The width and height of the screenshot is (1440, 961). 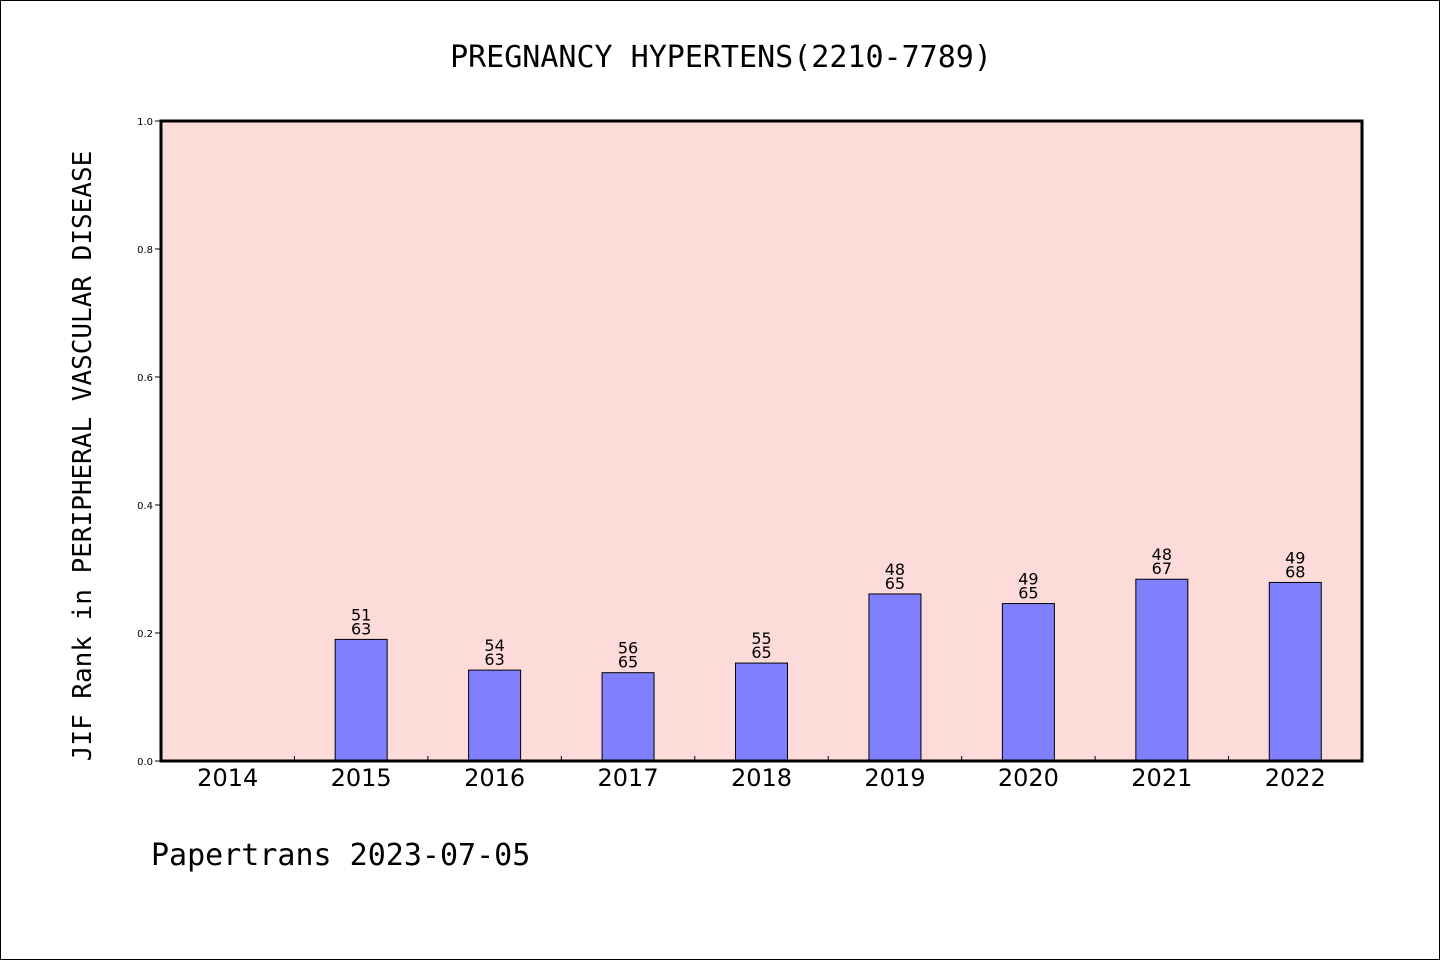 What do you see at coordinates (628, 648) in the screenshot?
I see `bar-label-top: 56` at bounding box center [628, 648].